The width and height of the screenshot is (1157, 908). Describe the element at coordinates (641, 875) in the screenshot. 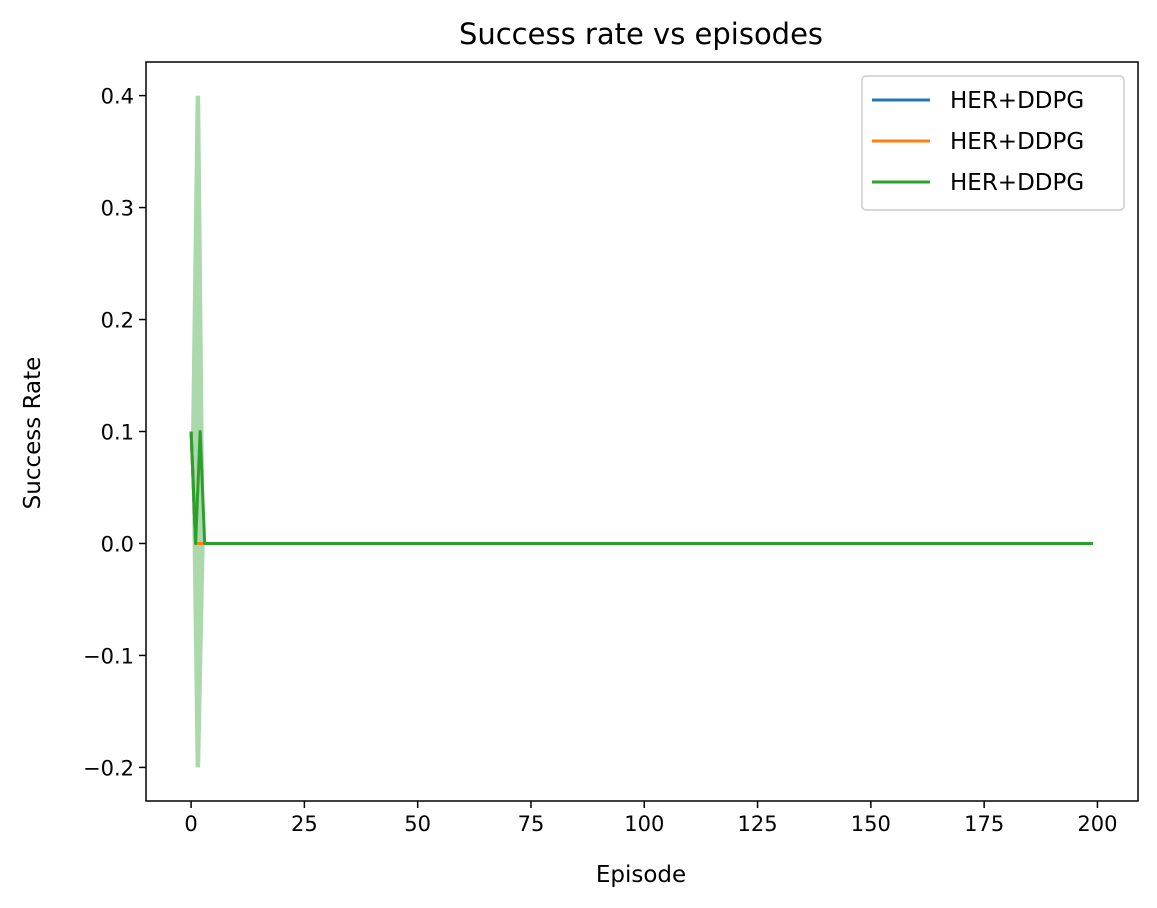

I see `x-axis-label: Episode` at that location.